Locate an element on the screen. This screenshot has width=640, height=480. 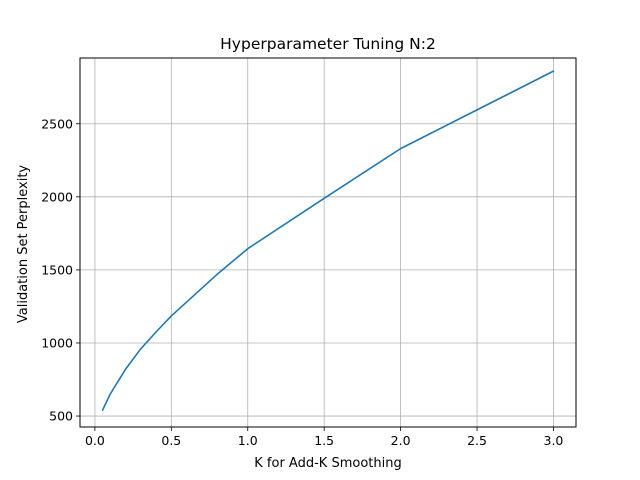
y-tick-label: 500 is located at coordinates (61, 416).